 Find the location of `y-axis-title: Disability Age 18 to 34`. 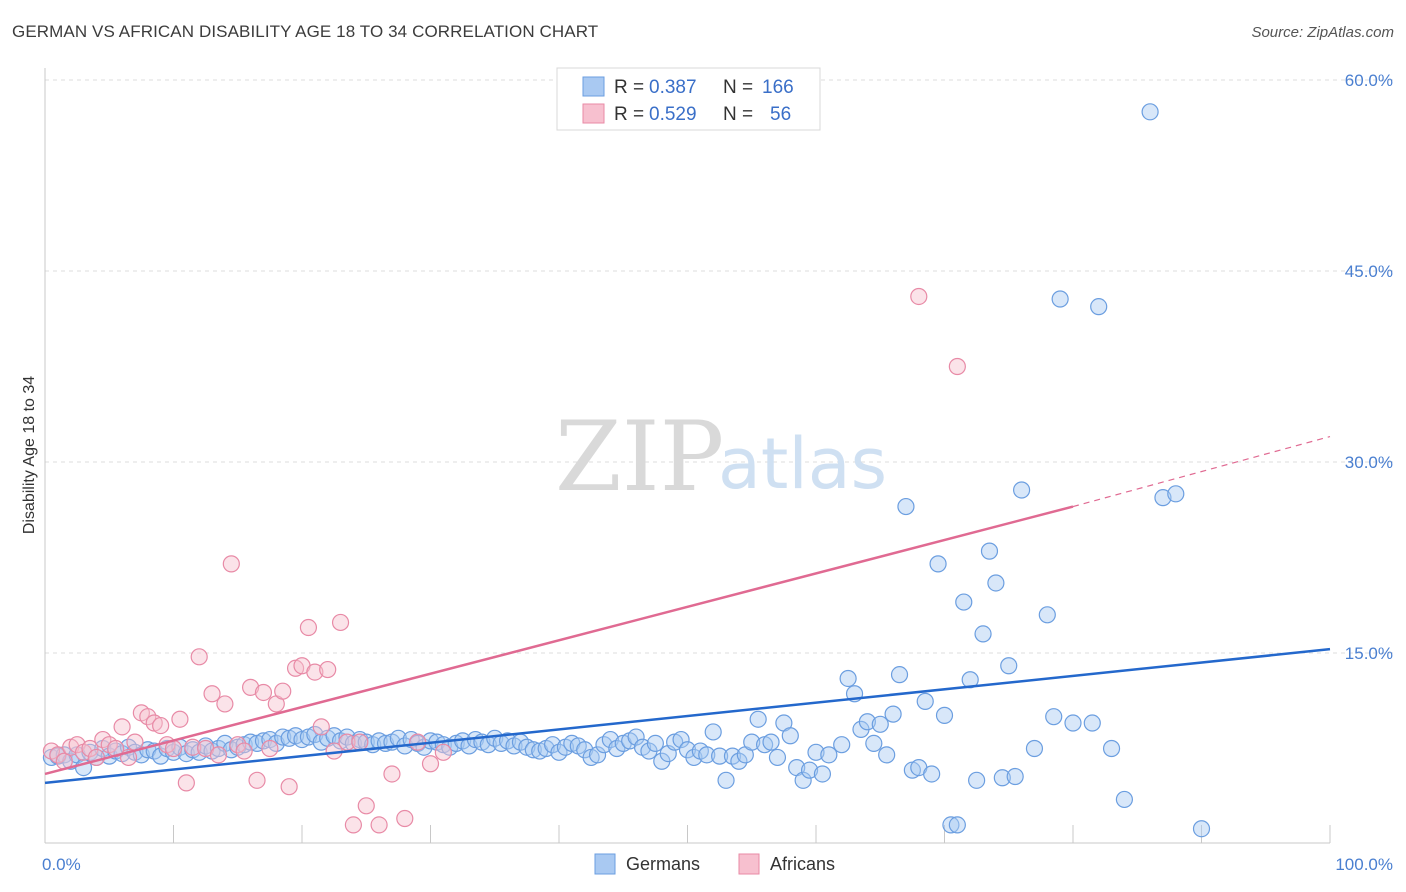

y-axis-title: Disability Age 18 to 34 is located at coordinates (29, 455).